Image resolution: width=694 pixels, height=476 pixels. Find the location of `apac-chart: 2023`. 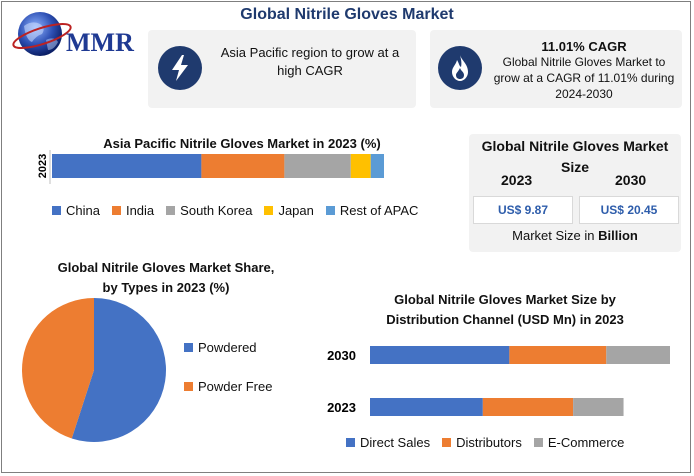

apac-chart: 2023 is located at coordinates (210, 167).